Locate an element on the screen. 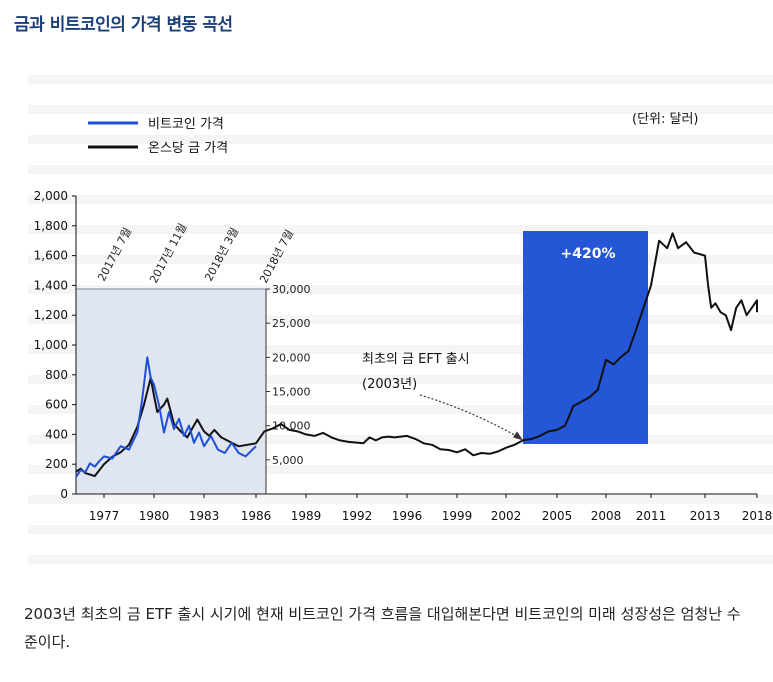 The image size is (773, 682). y-tick-label: 200 is located at coordinates (56, 464).